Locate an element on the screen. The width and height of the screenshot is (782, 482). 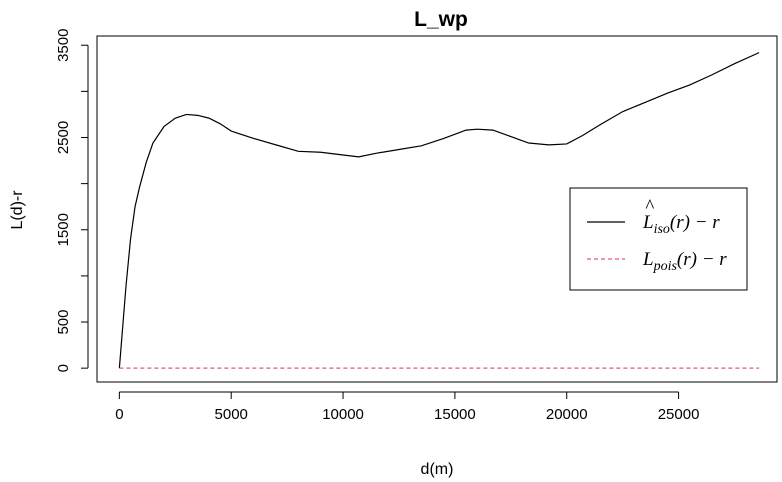
y-axis: 0 500 1500 2500 3500 is located at coordinates (72, 200).